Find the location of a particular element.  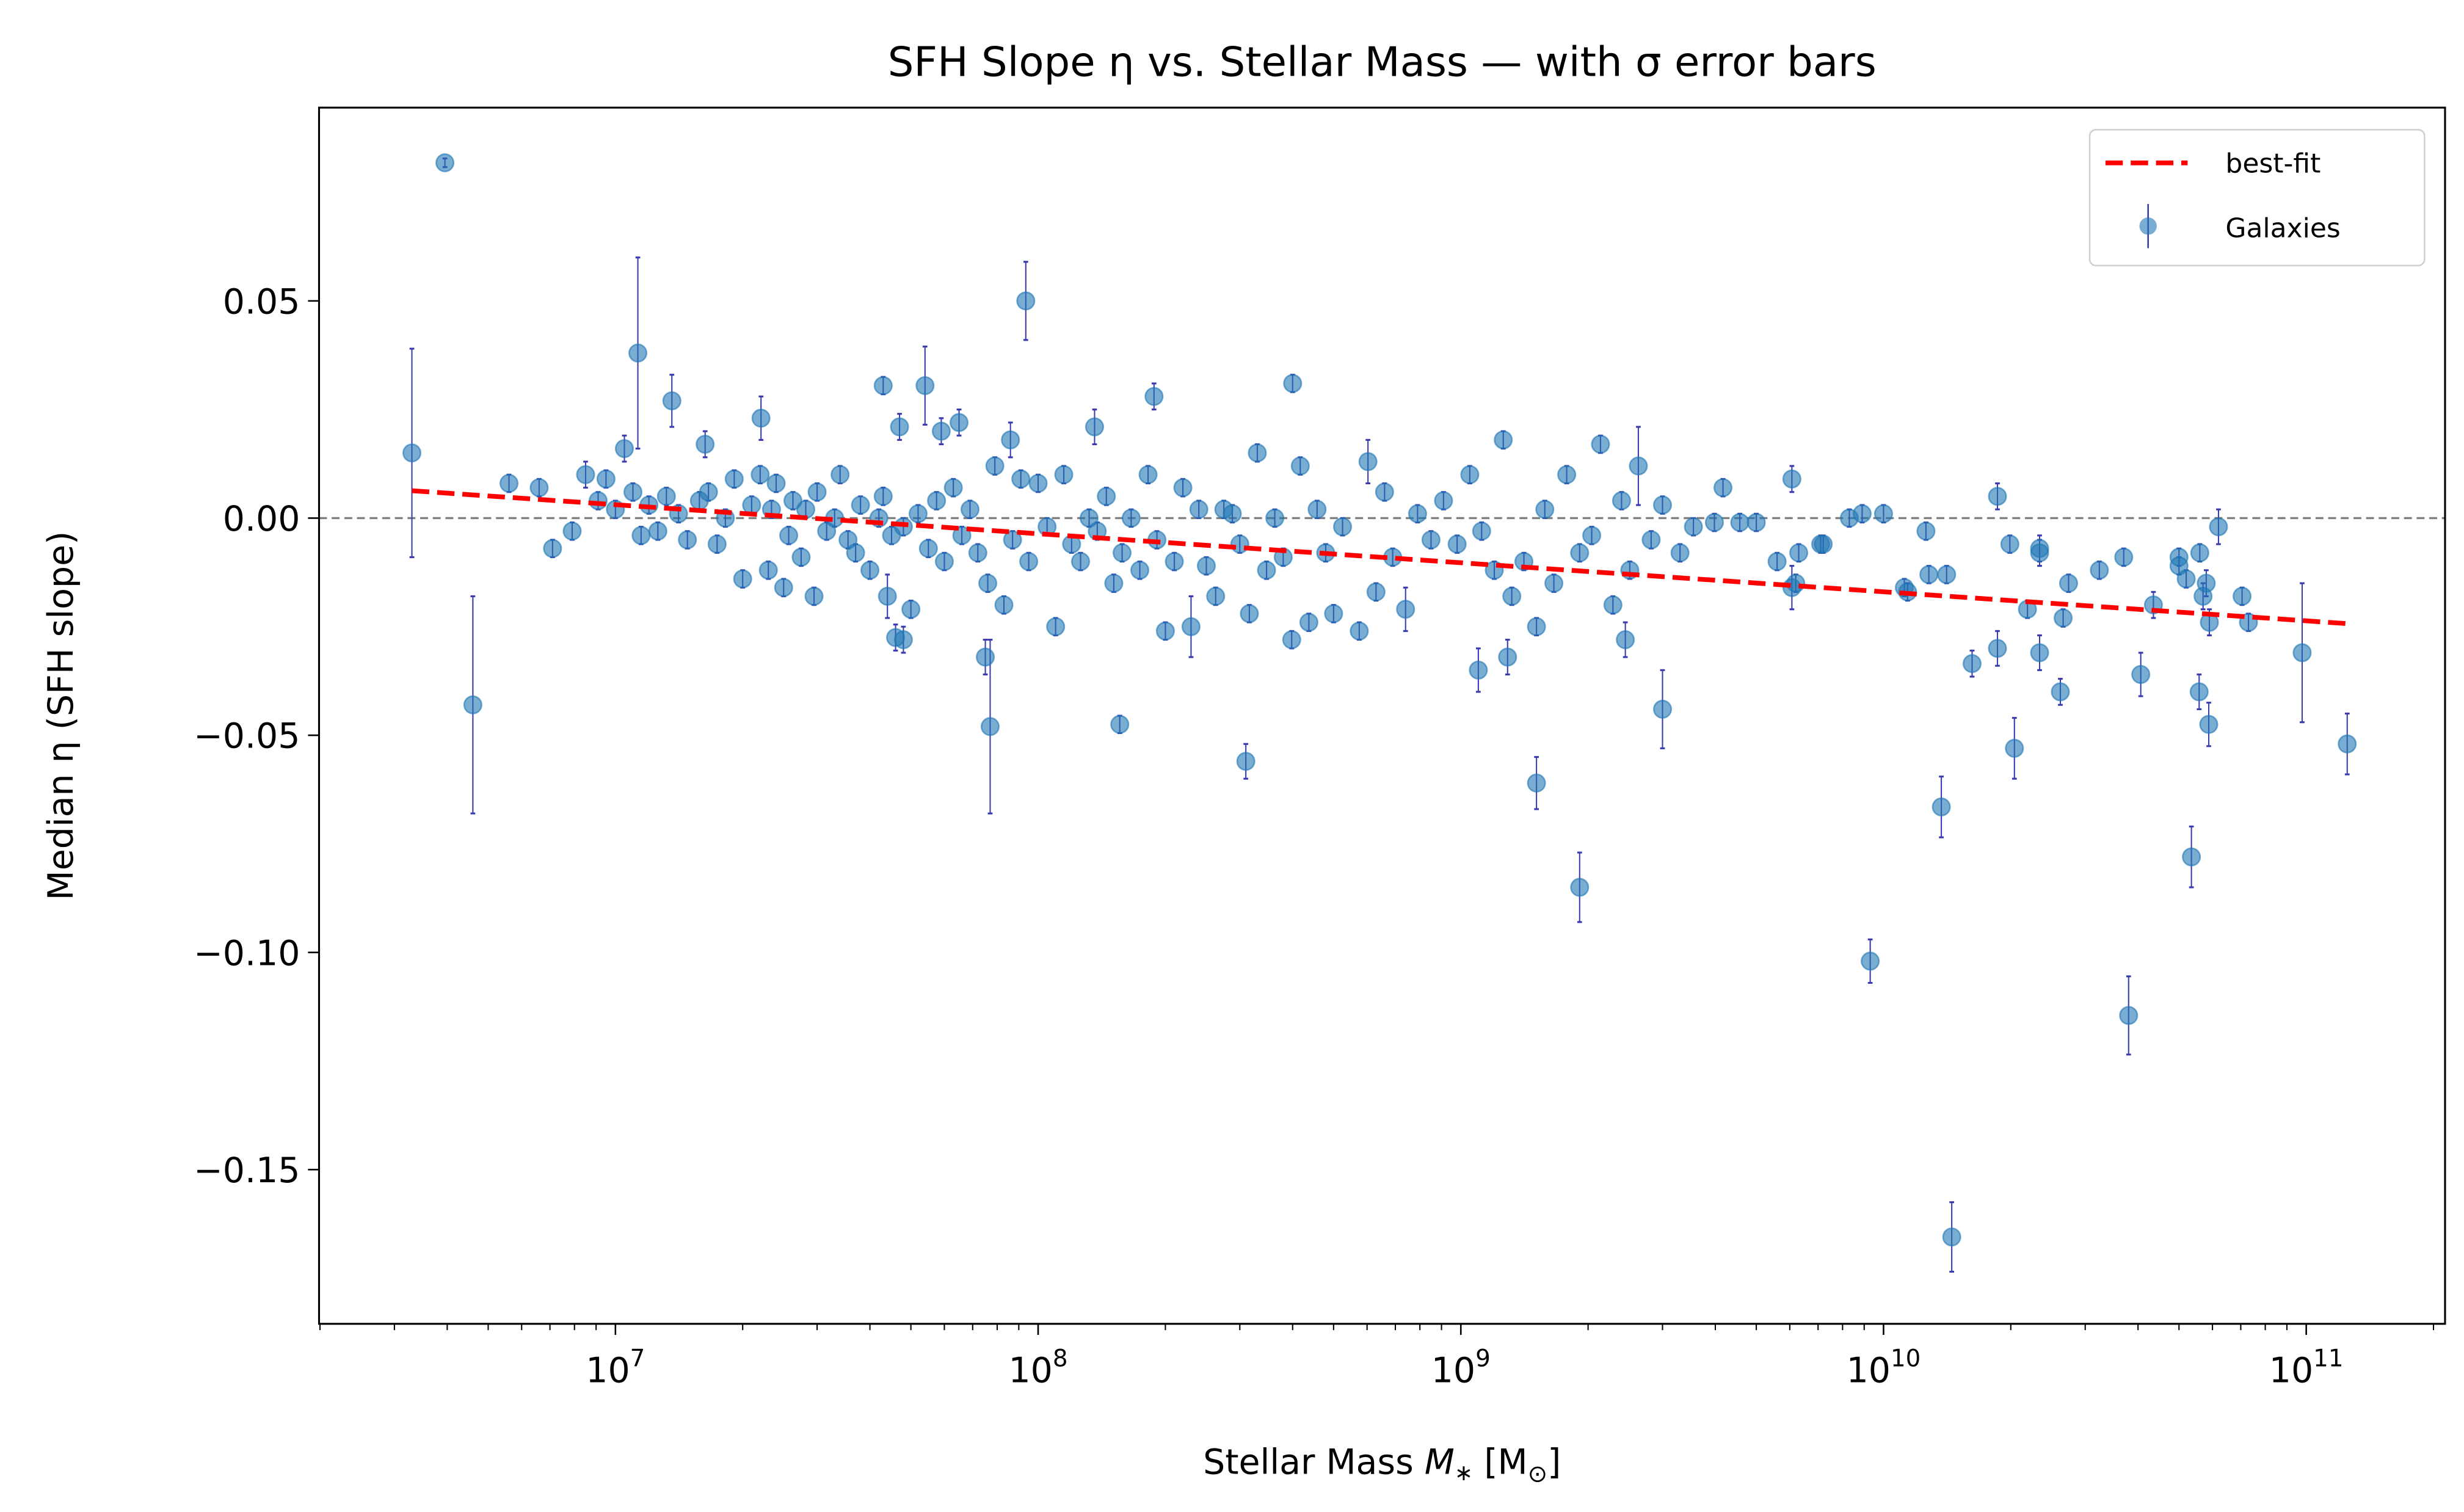

x-tick-label: 107 is located at coordinates (615, 1368).